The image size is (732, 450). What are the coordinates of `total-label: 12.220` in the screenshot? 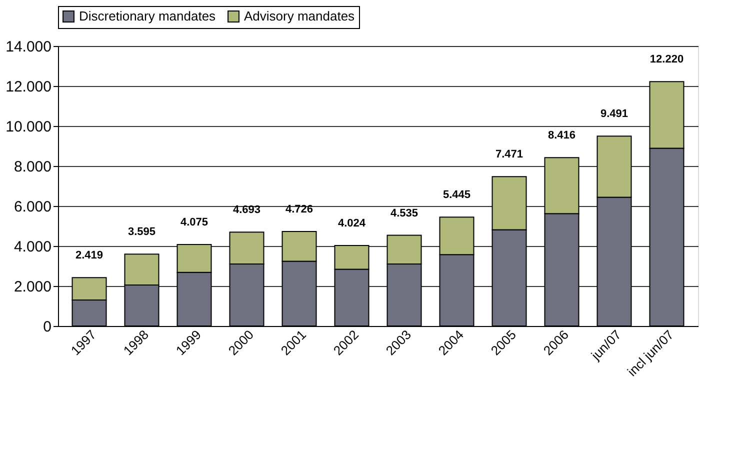 It's located at (667, 60).